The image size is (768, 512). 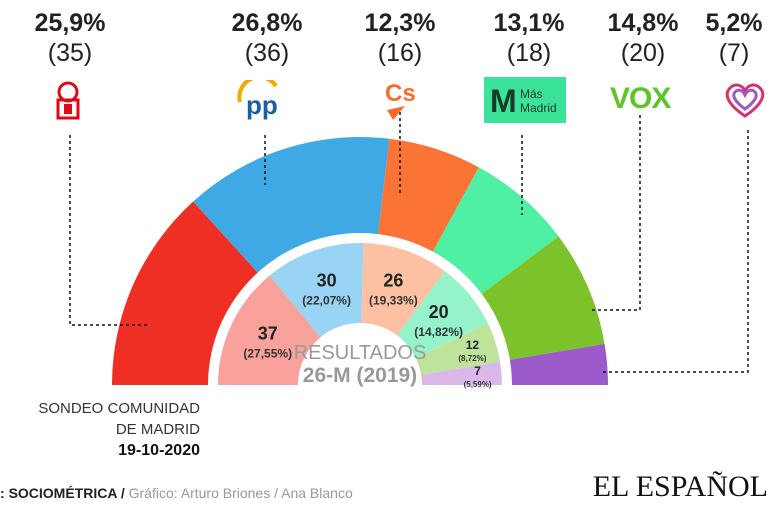 I want to click on header-cs: 12,3% (16), so click(x=400, y=38).